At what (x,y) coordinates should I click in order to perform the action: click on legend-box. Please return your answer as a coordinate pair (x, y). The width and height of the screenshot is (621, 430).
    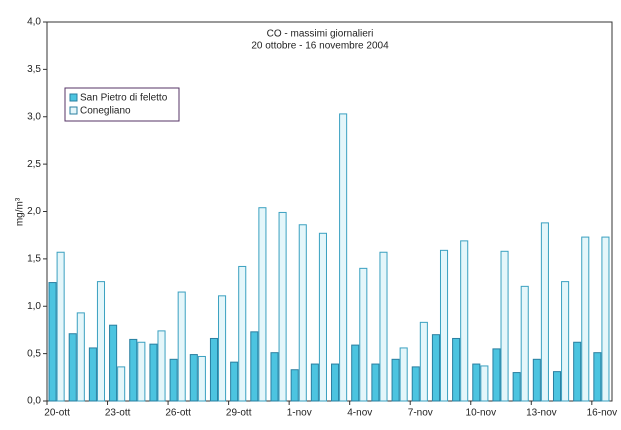
    Looking at the image, I should click on (122, 104).